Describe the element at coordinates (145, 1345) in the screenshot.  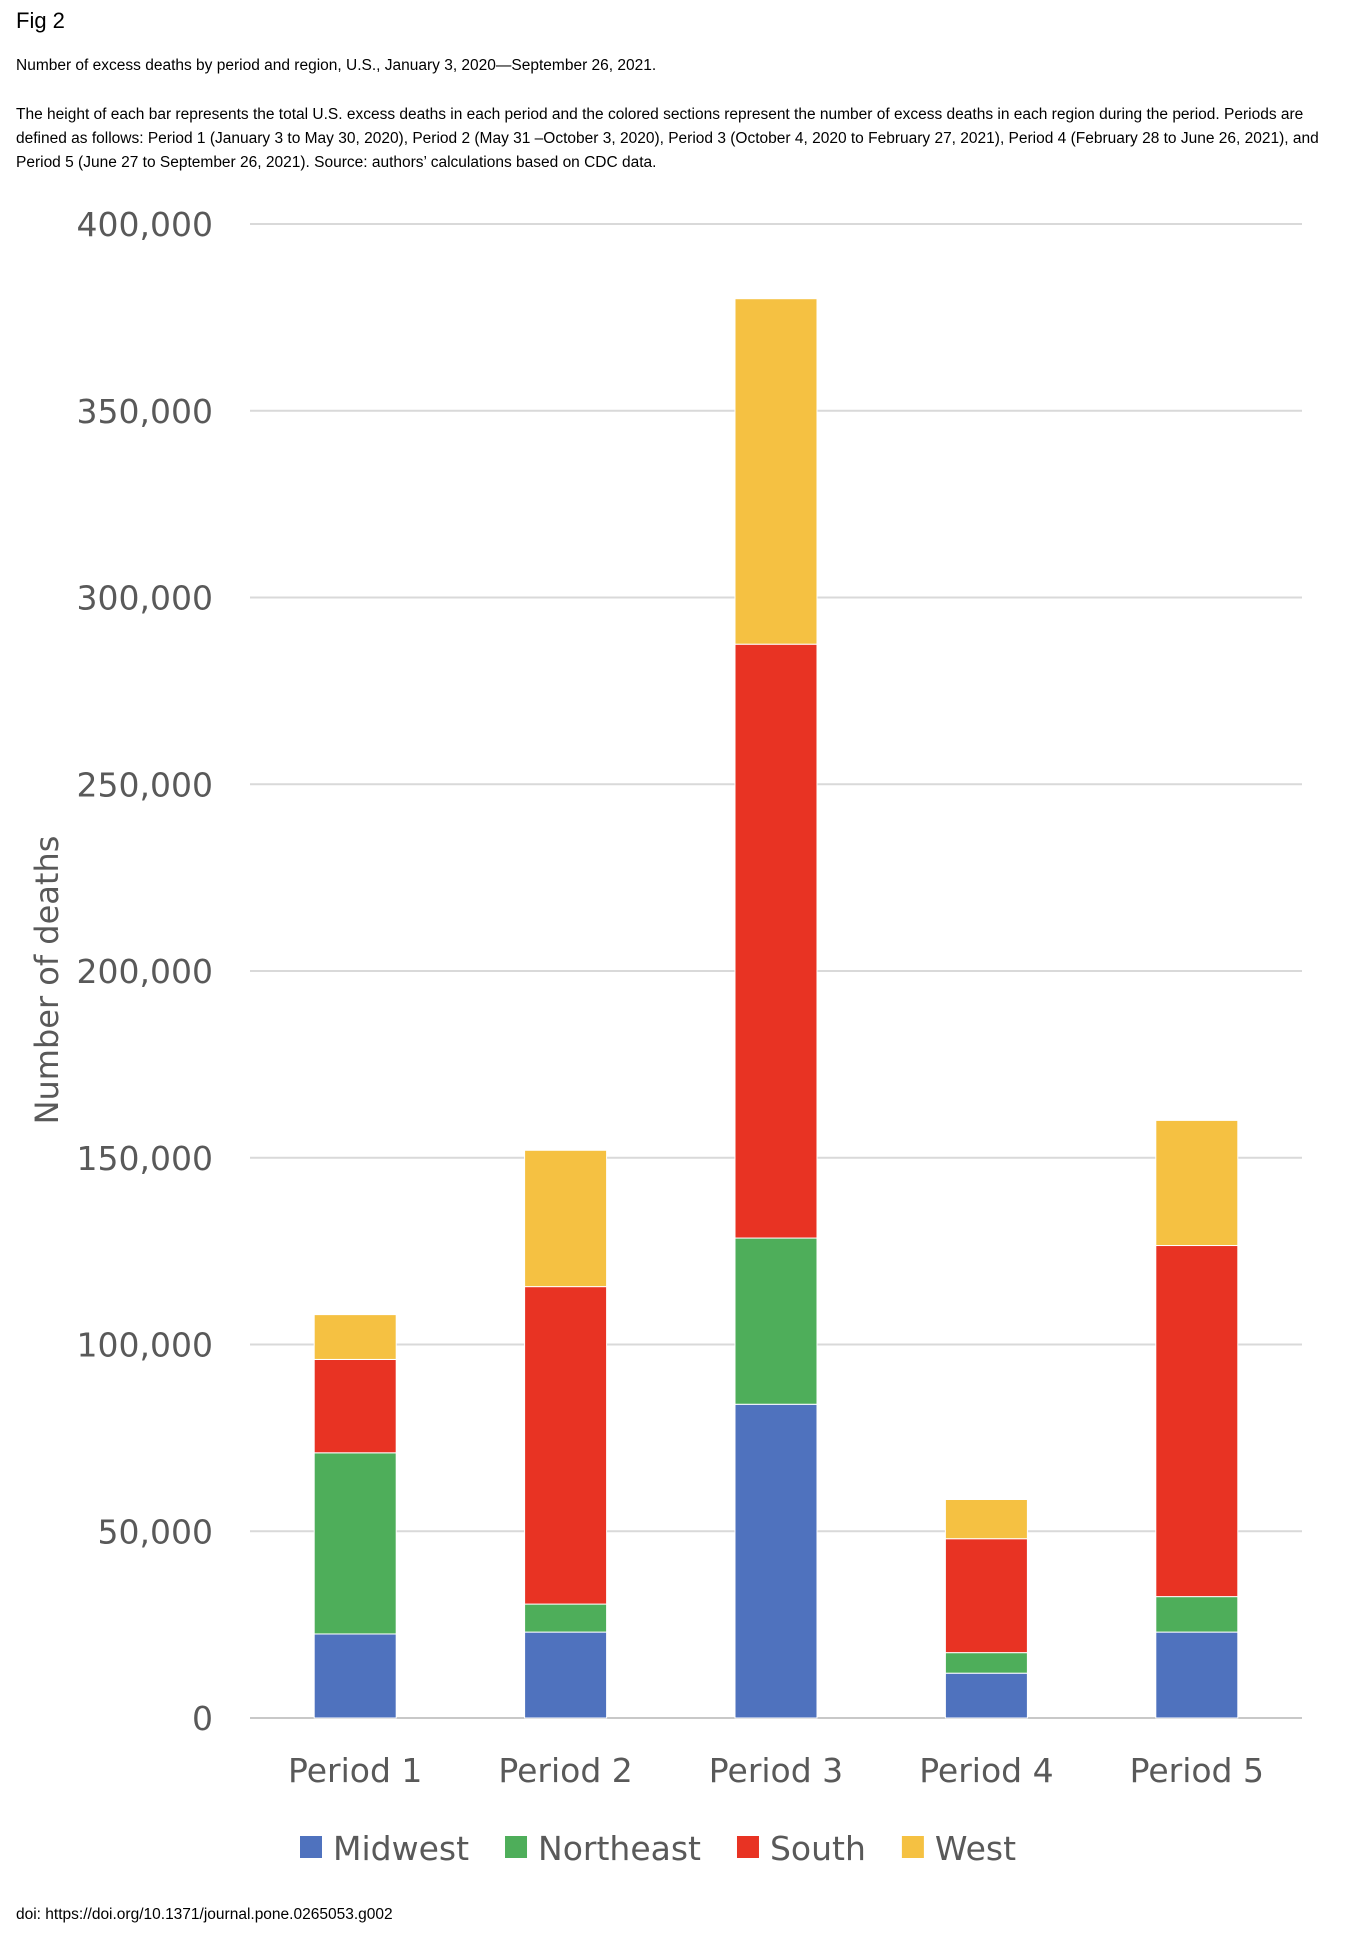
I see `y-tick-label: 100,000` at that location.